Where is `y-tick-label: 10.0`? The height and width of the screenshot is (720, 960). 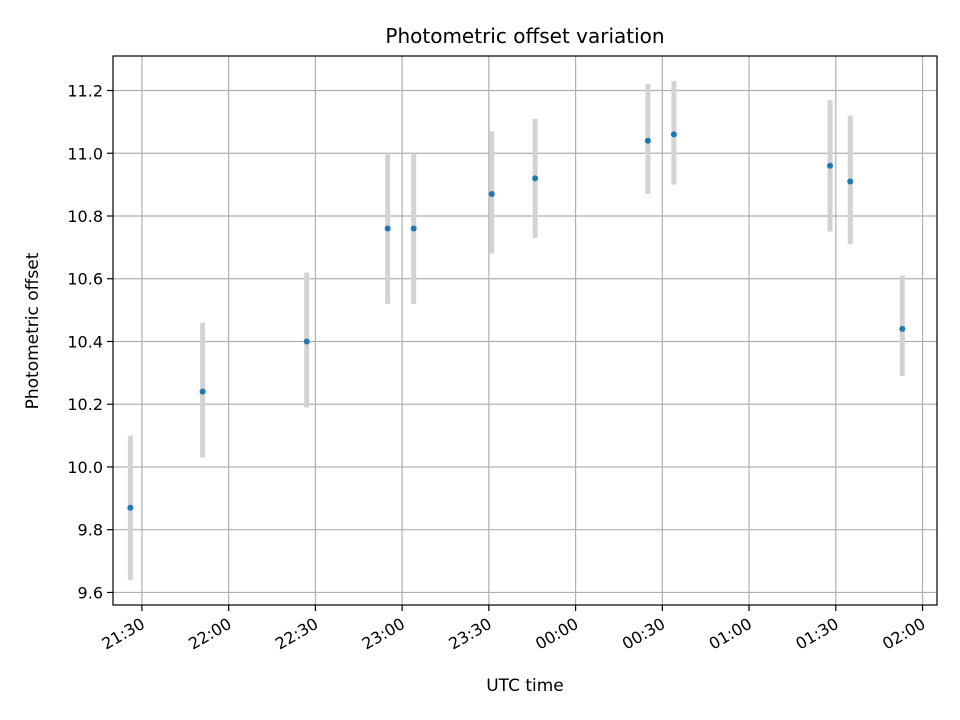
y-tick-label: 10.0 is located at coordinates (85, 467).